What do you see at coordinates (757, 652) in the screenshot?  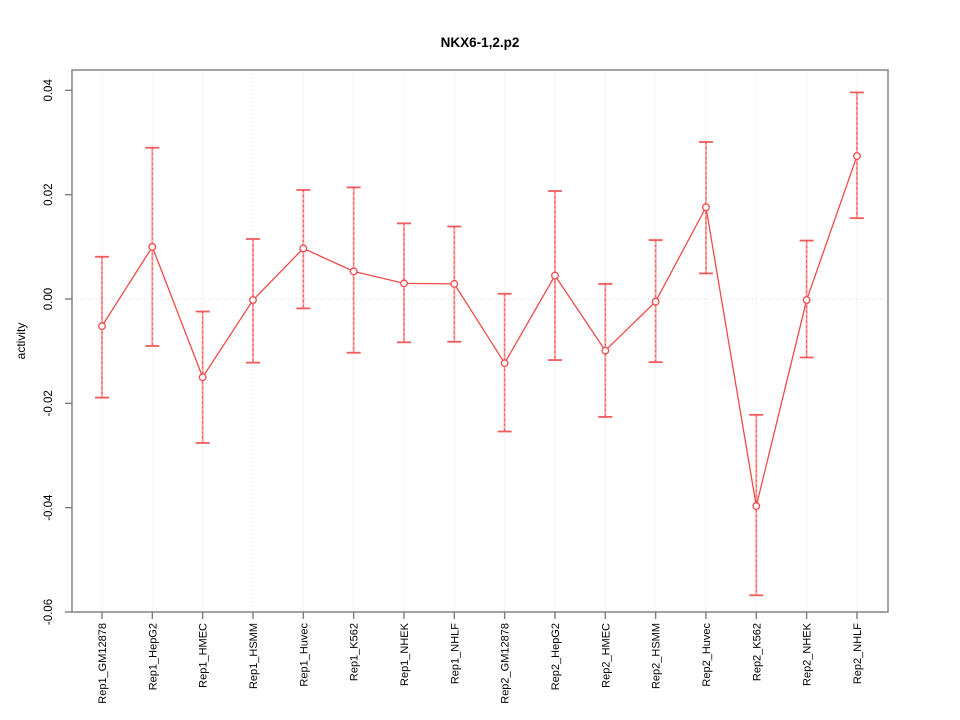 I see `x-tick-label: Rep2_K562` at bounding box center [757, 652].